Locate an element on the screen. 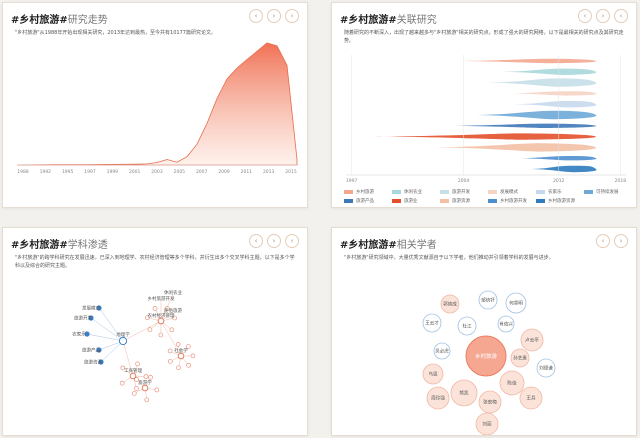 The width and height of the screenshot is (640, 438). legend-item: 旅游开发 is located at coordinates (455, 192).